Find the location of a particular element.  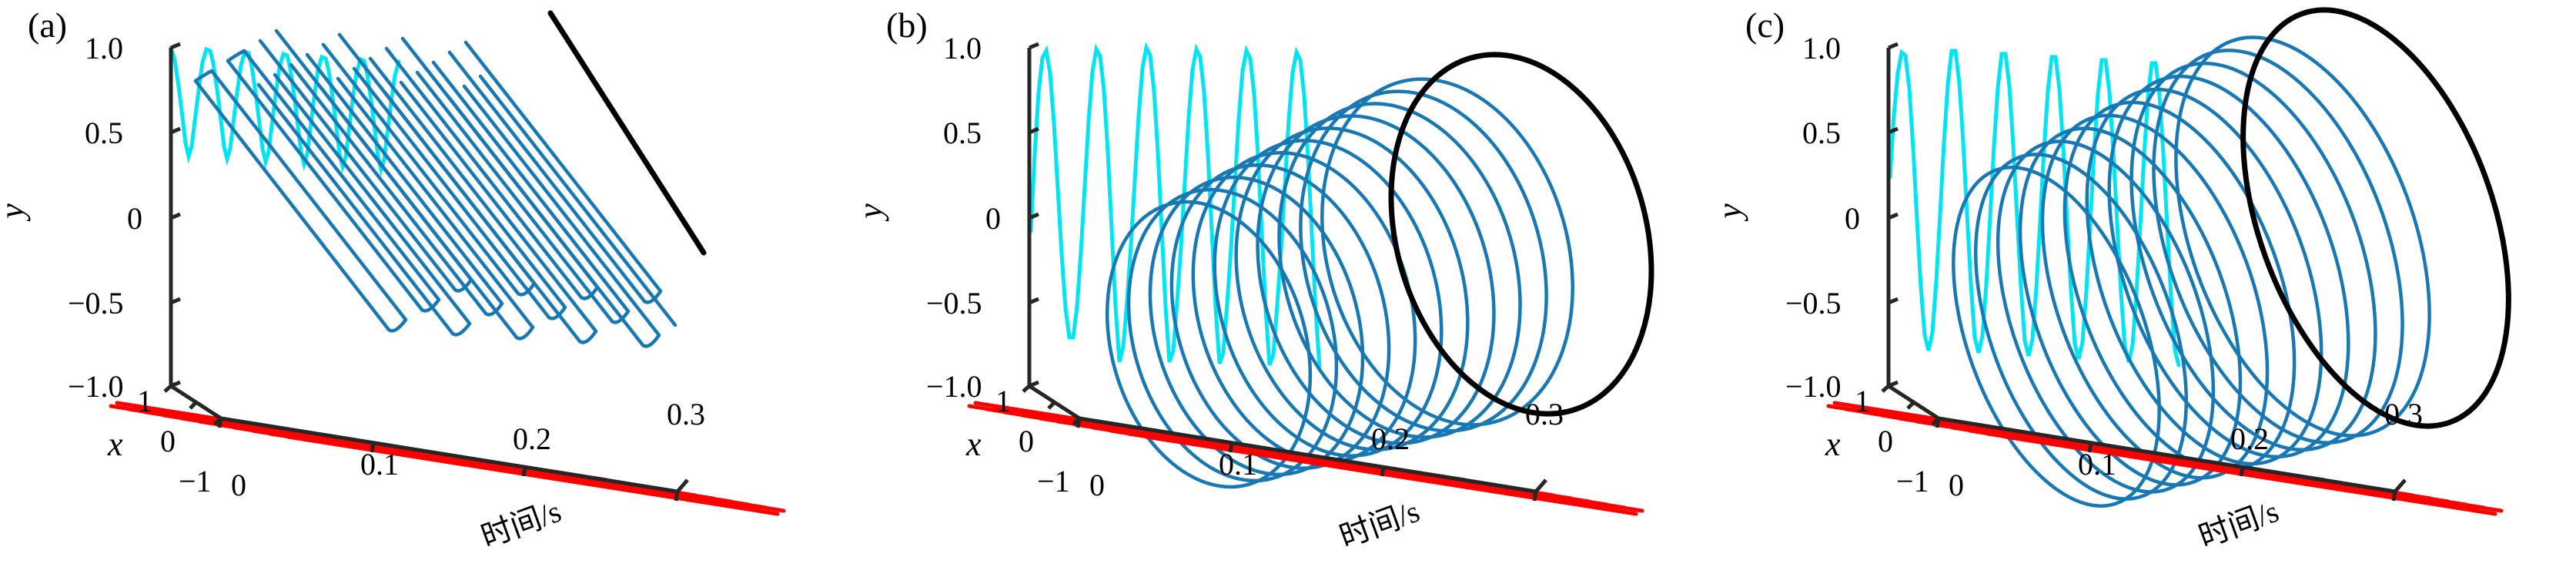

panel-c-cyan-projection is located at coordinates (2035, 208).